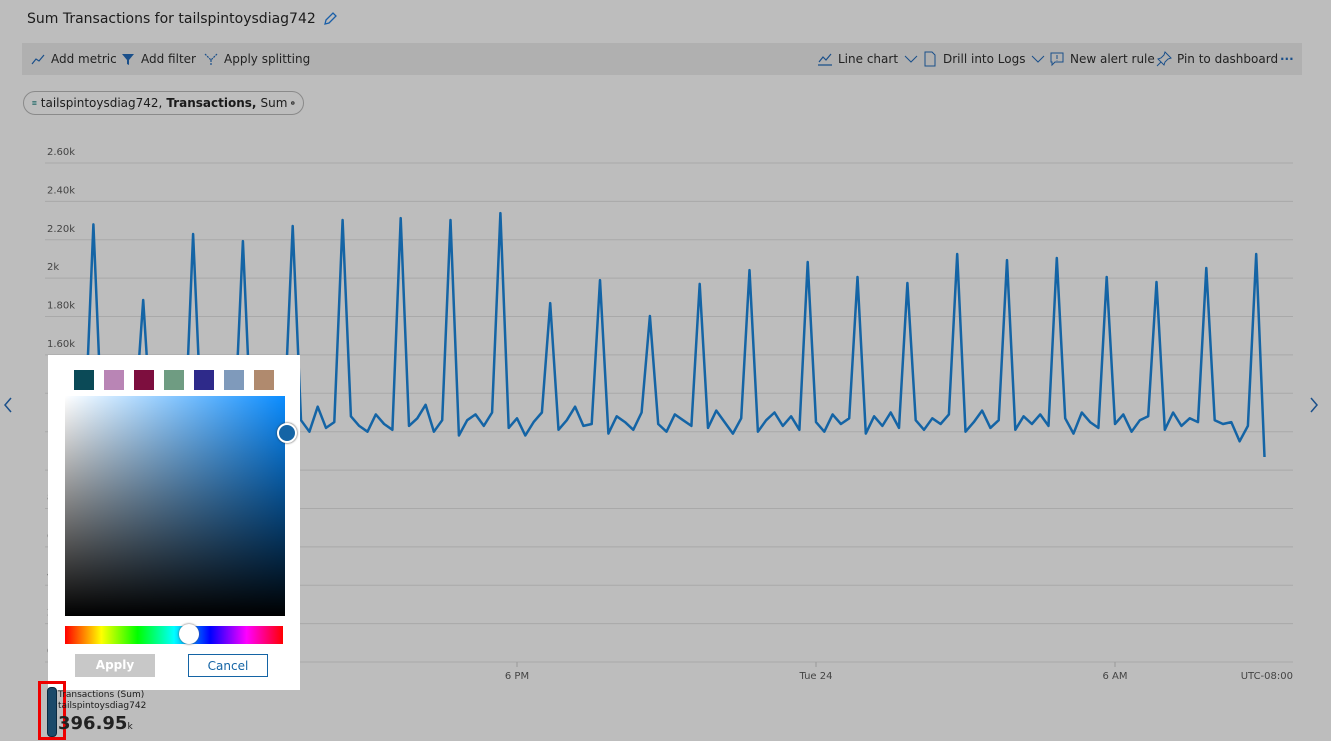 The width and height of the screenshot is (1331, 741). I want to click on timezone-label: UTC-08:00, so click(1267, 676).